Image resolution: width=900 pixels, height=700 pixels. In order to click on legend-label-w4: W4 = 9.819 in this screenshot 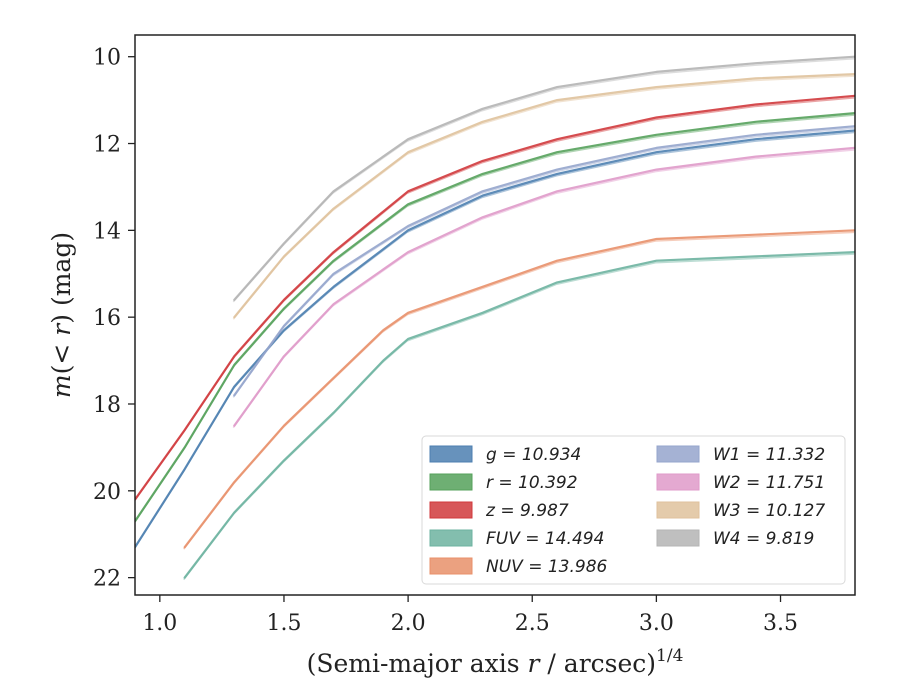, I will do `click(763, 539)`.